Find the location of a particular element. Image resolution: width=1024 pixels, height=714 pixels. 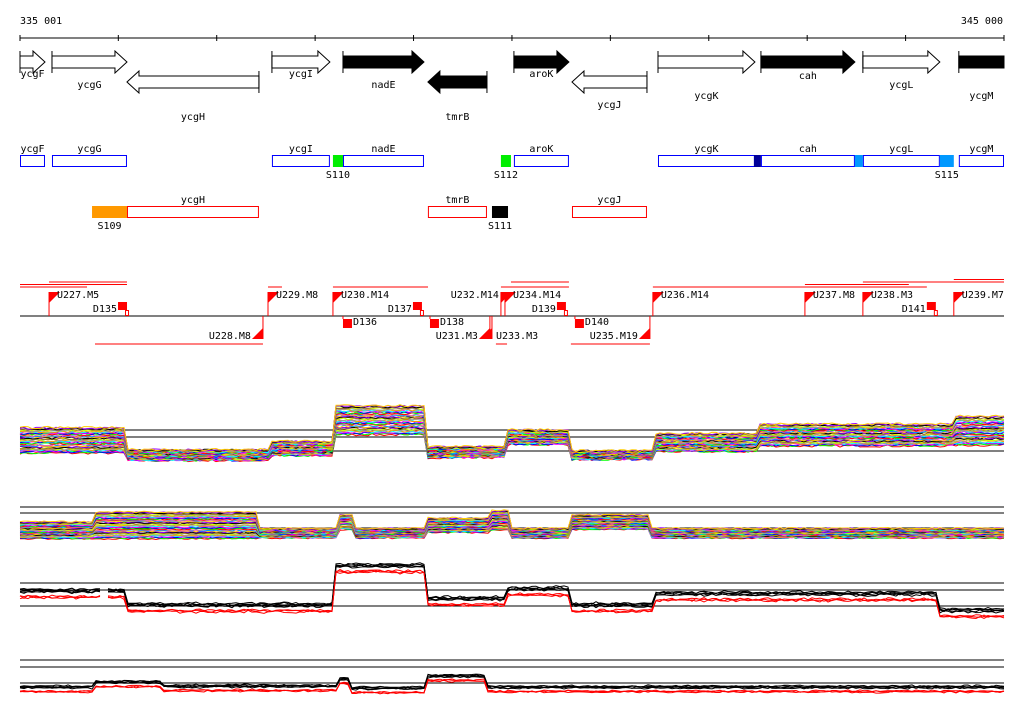

gene-label: ycgF is located at coordinates (32, 74).